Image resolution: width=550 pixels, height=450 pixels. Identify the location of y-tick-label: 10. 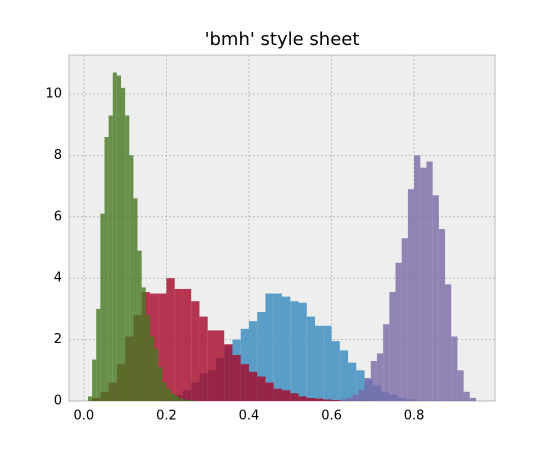
(53, 93).